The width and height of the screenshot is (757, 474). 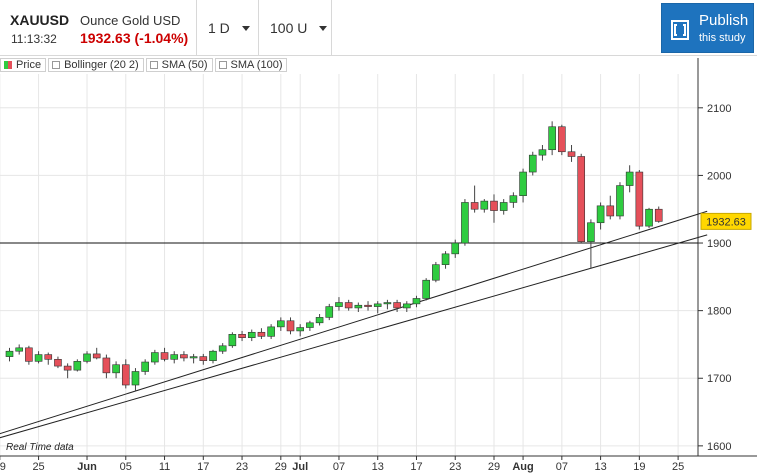 What do you see at coordinates (707, 28) in the screenshot?
I see `publish-study-button: Publish this study` at bounding box center [707, 28].